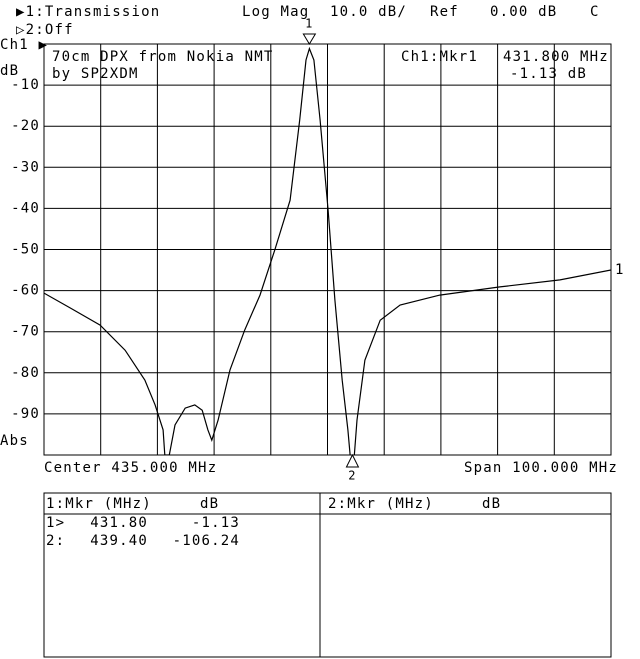  What do you see at coordinates (444, 12) in the screenshot?
I see `ref-label: Ref` at bounding box center [444, 12].